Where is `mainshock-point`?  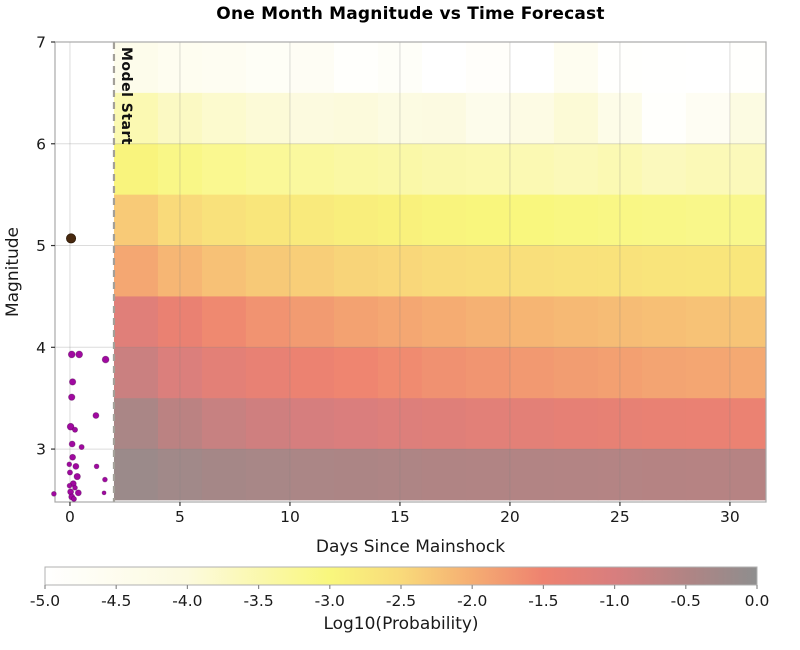 mainshock-point is located at coordinates (71, 238).